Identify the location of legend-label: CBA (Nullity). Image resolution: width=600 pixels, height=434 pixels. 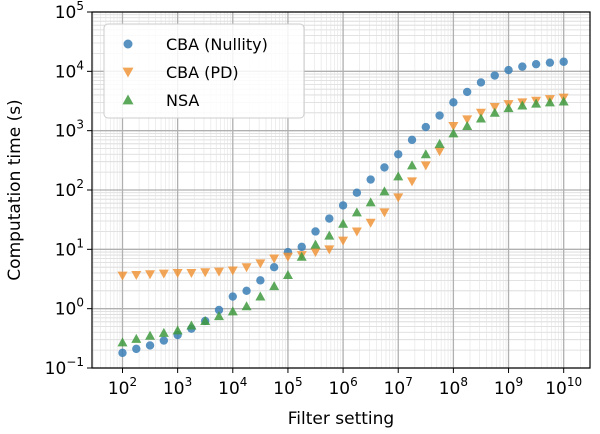
(217, 44).